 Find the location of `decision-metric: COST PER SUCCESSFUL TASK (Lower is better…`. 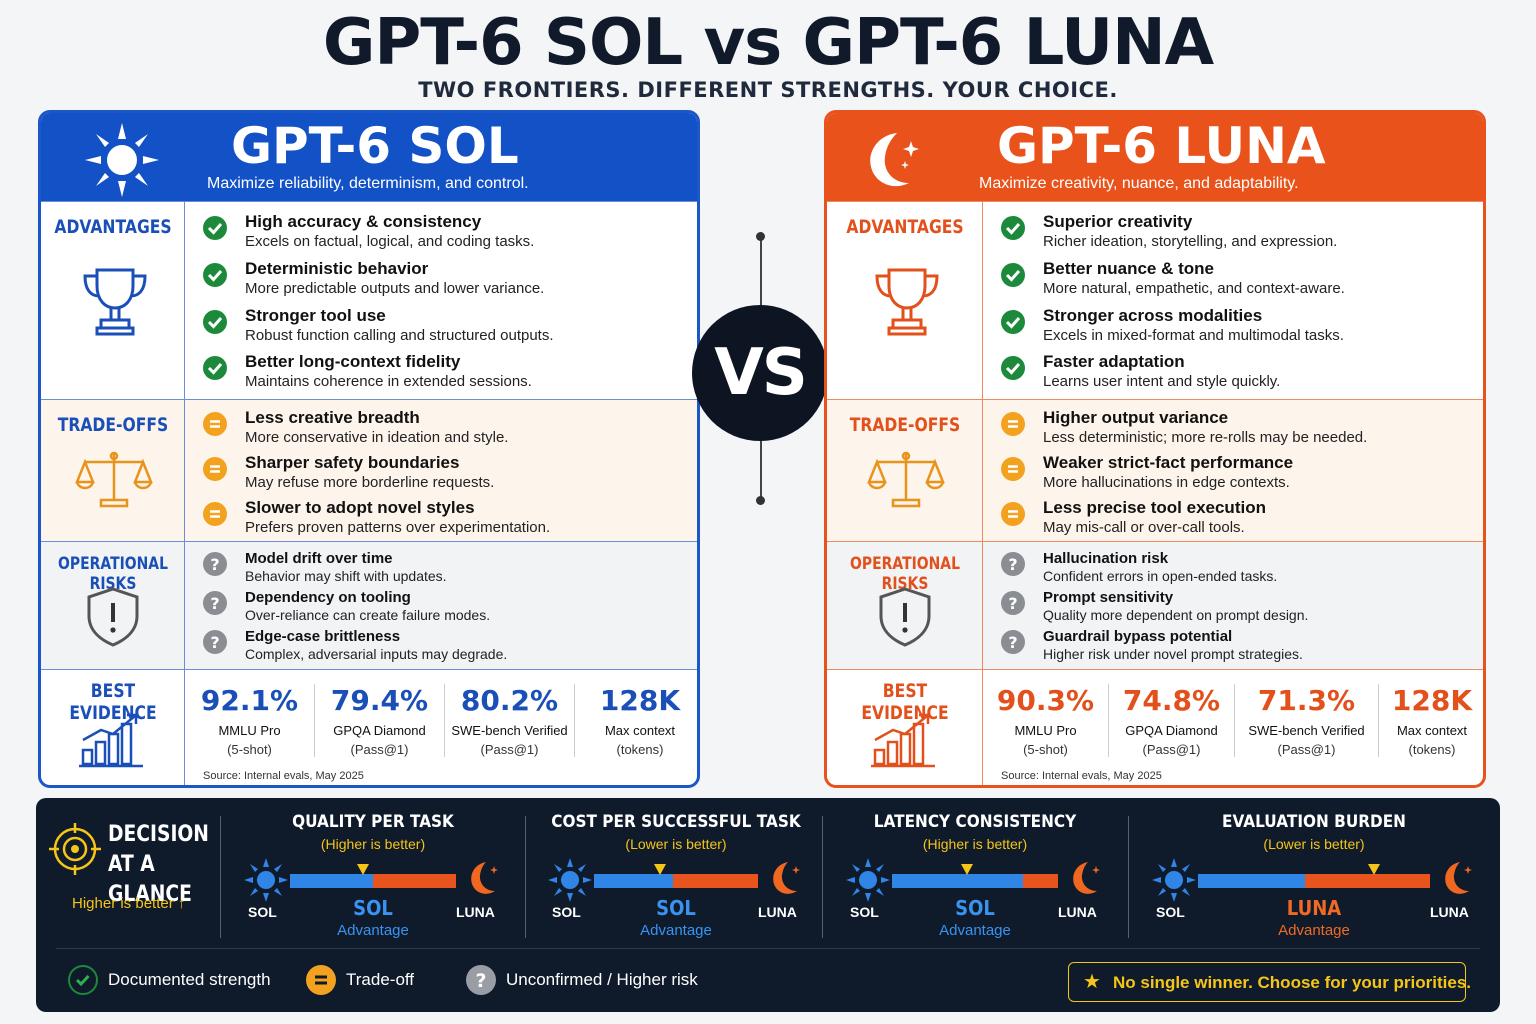

decision-metric: COST PER SUCCESSFUL TASK (Lower is better… is located at coordinates (676, 873).